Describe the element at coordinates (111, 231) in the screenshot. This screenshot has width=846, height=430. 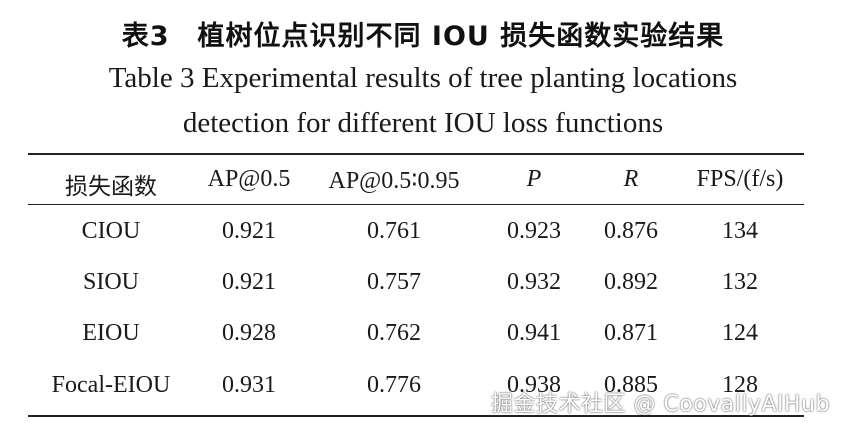
I see `table-cell: CIOU` at that location.